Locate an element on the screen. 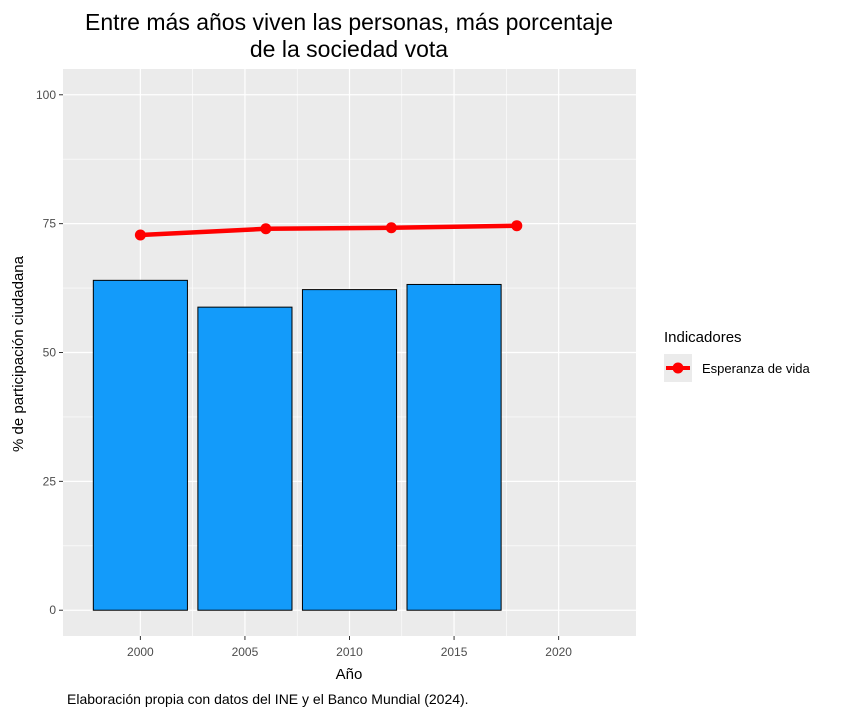  series-point-2000 is located at coordinates (140, 235).